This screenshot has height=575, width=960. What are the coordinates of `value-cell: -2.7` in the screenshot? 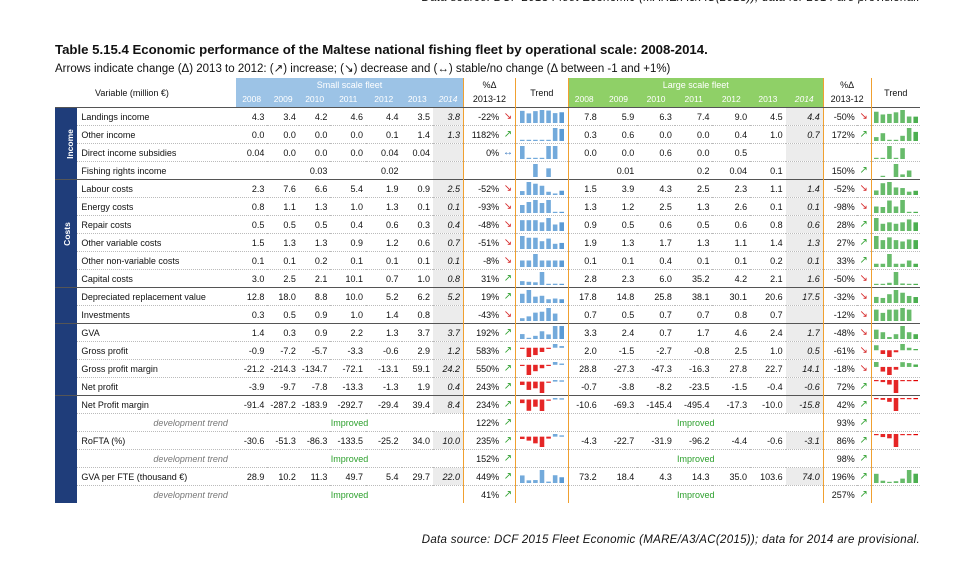 It's located at (656, 350).